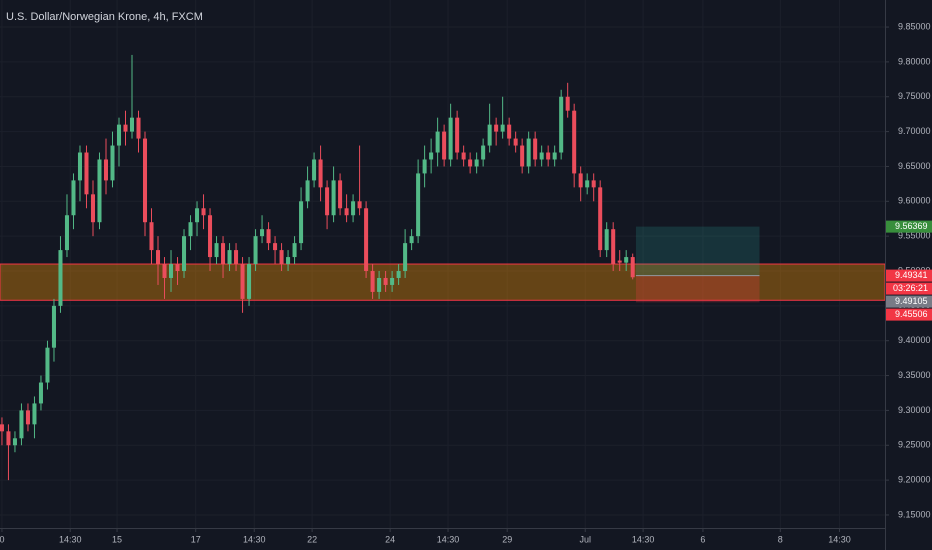 The image size is (932, 550). I want to click on y-tick-label: 9.30000, so click(914, 410).